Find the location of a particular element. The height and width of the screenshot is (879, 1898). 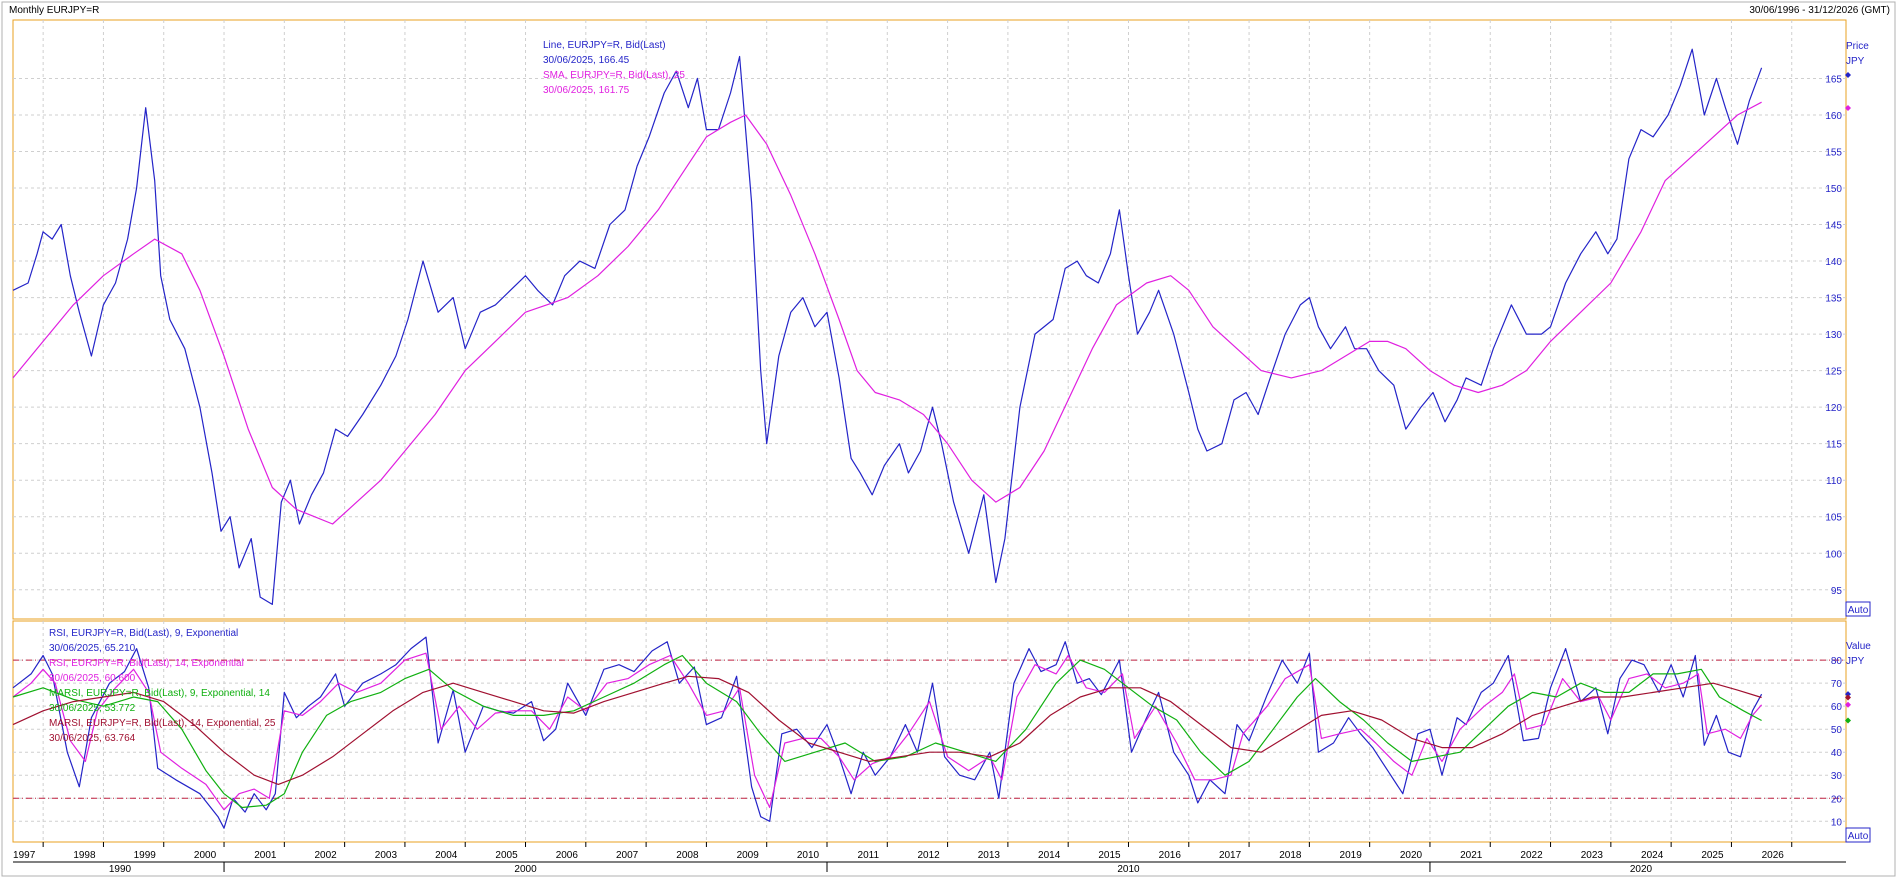

y-tick-label: 155 is located at coordinates (1833, 152).